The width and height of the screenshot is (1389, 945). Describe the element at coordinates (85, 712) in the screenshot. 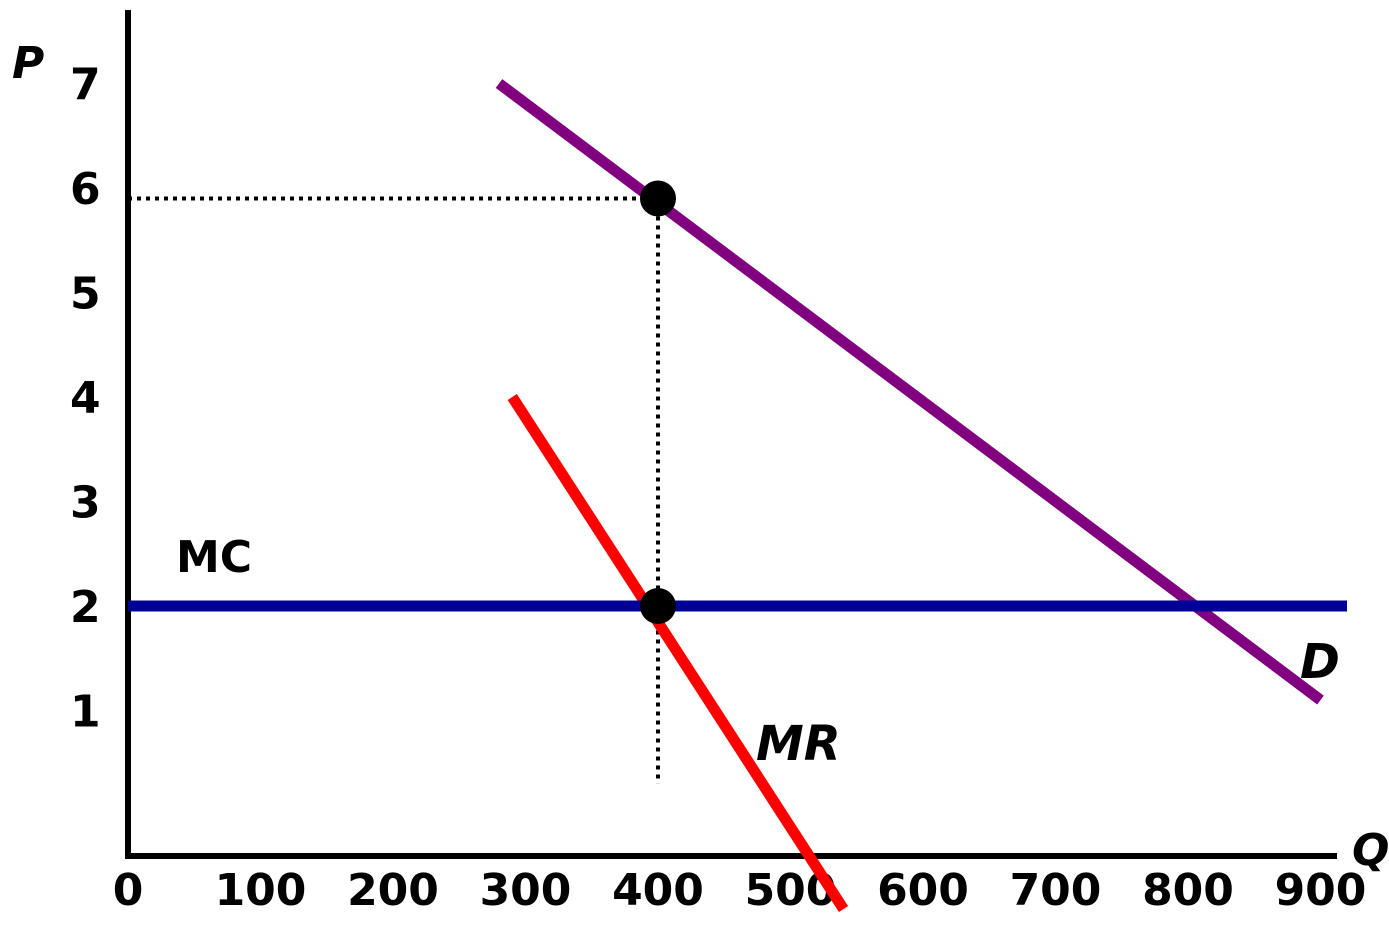

I see `y-tick-label: 1` at that location.